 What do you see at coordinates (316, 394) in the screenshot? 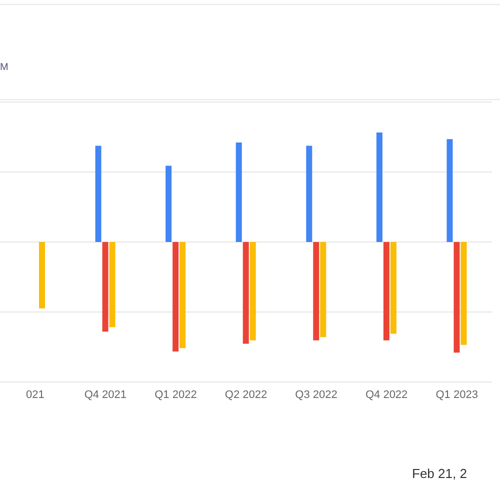
I see `x-tick-label: Q3 2022` at bounding box center [316, 394].